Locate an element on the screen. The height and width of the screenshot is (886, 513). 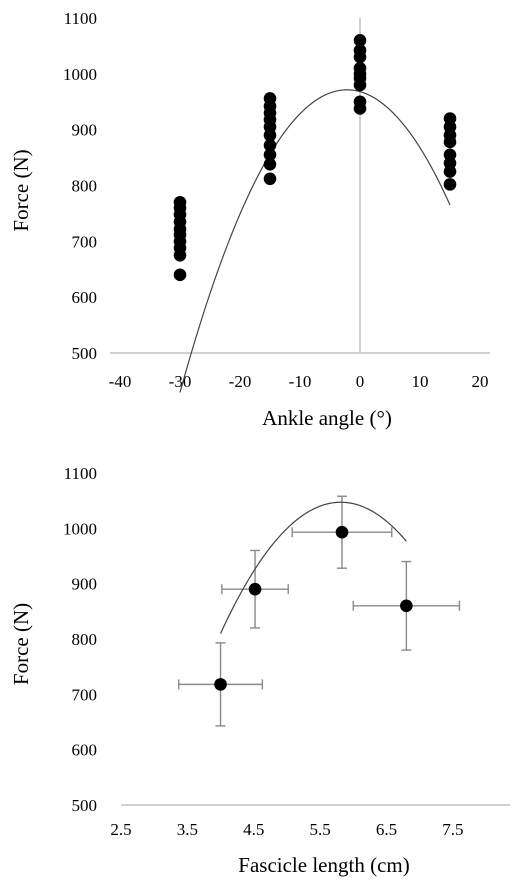
x-tick-label: -30 is located at coordinates (180, 381).